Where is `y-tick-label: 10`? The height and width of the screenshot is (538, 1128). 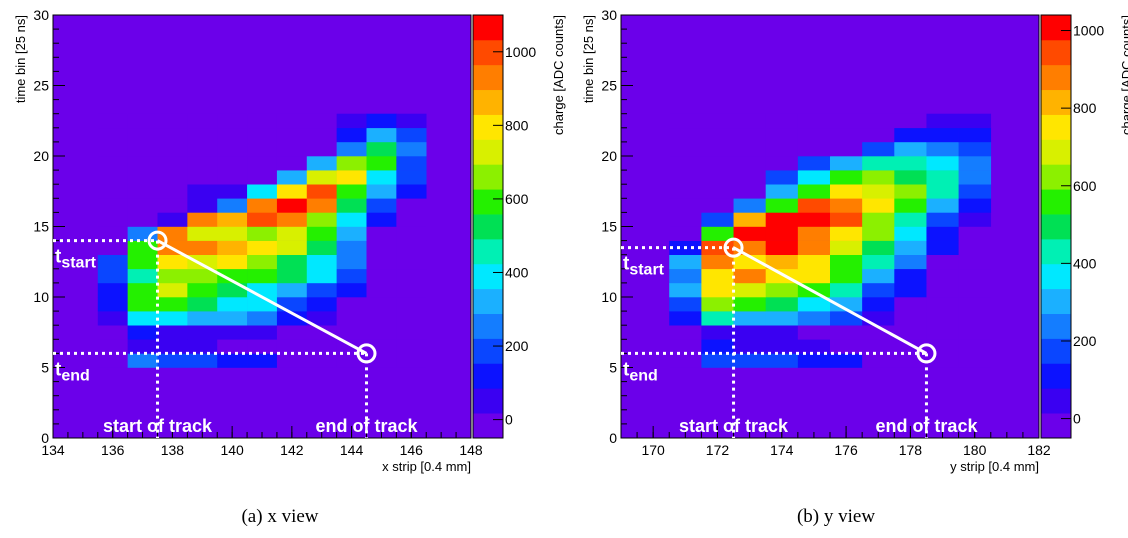 y-tick-label: 10 is located at coordinates (41, 297).